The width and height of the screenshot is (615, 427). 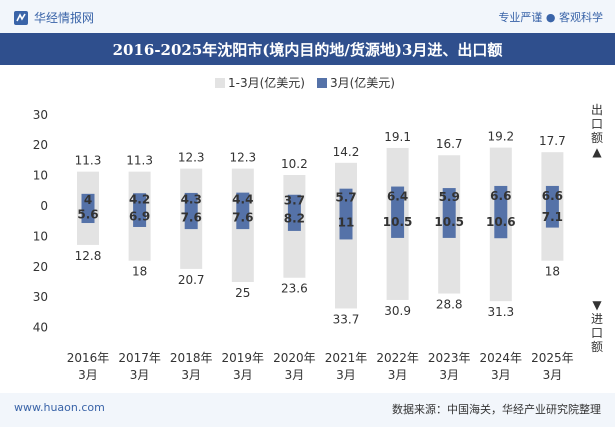 What do you see at coordinates (552, 366) in the screenshot?
I see `x-tick-label: 2025年 3月` at bounding box center [552, 366].